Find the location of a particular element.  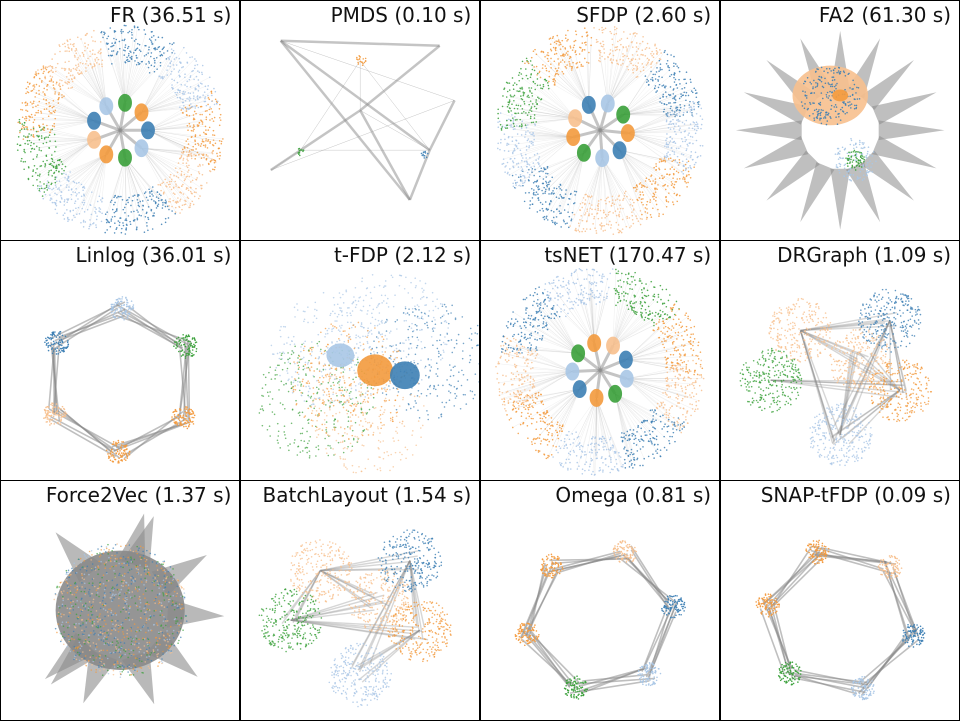

panel-title-drgraph: DRGraph (1.09 s) is located at coordinates (864, 255).